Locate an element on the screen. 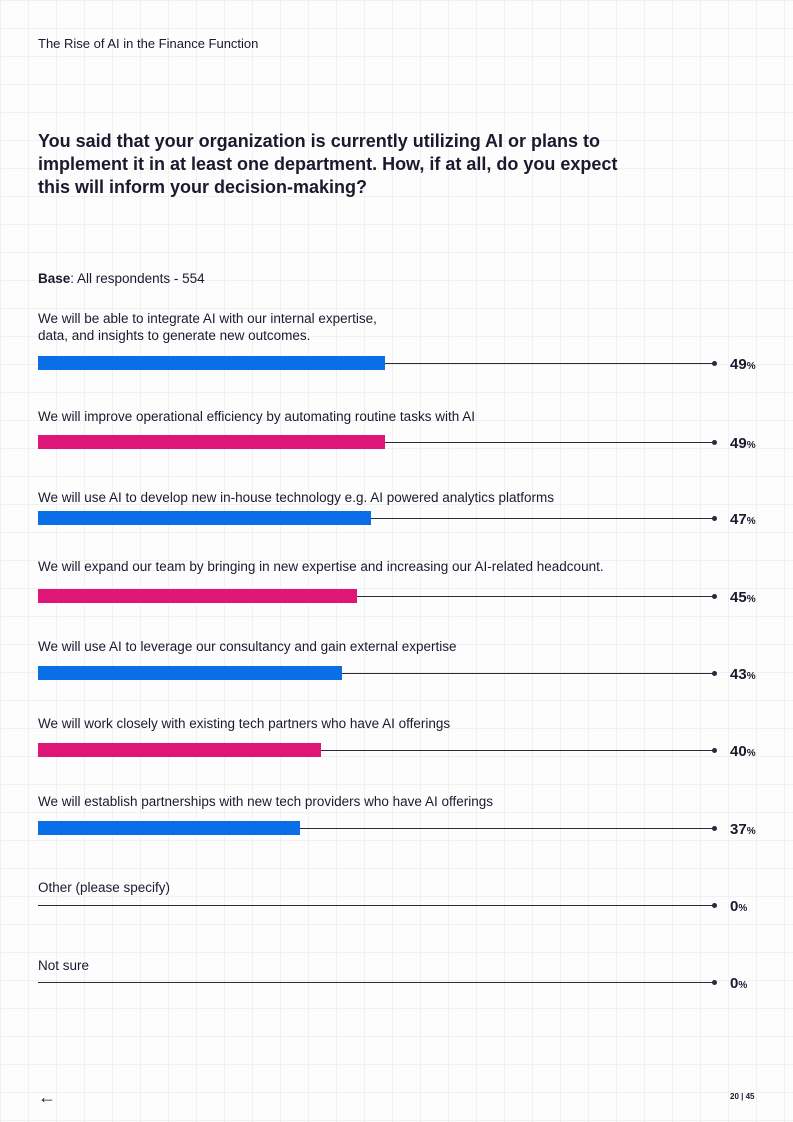  base-text: : All respondents - 554 is located at coordinates (137, 278).